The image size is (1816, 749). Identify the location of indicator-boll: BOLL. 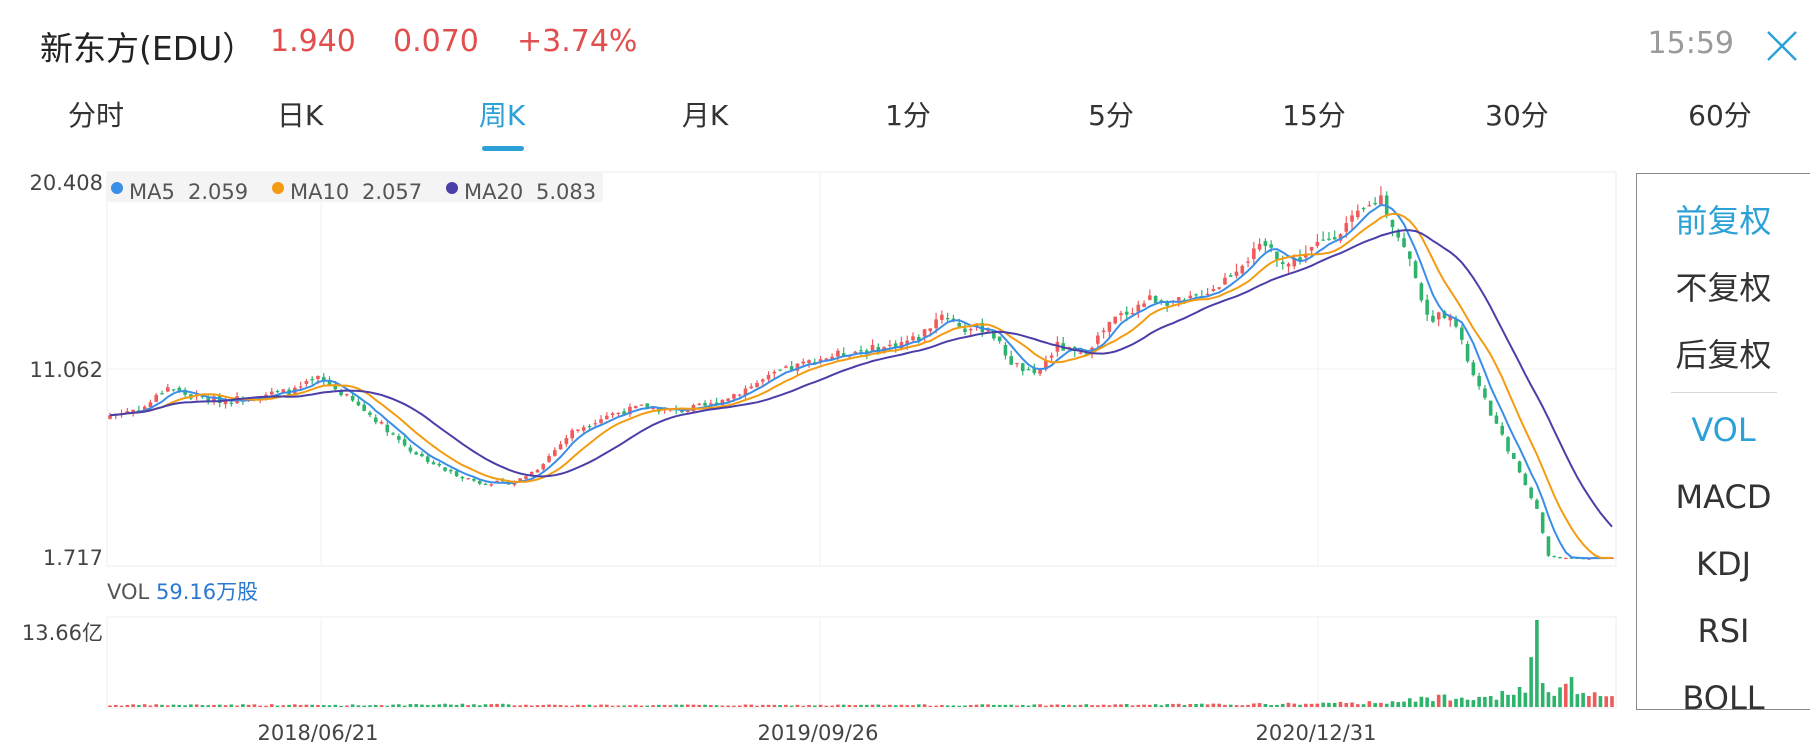
(1723, 694).